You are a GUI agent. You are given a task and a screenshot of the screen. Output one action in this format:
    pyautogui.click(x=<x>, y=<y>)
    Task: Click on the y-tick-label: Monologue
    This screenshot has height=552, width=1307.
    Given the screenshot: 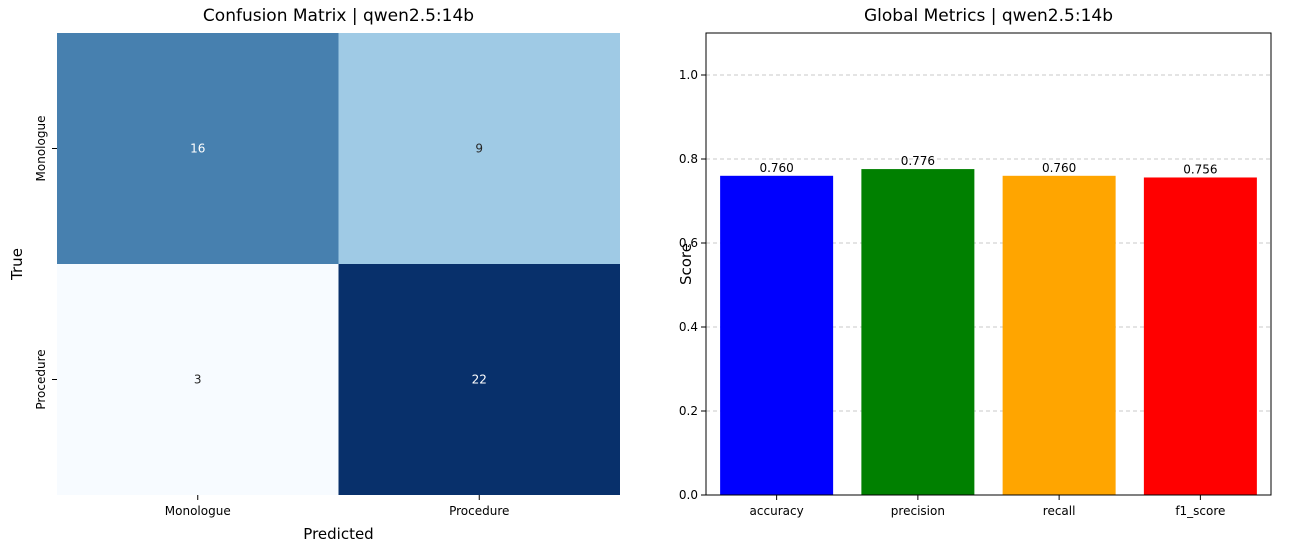 What is the action you would take?
    pyautogui.click(x=41, y=149)
    